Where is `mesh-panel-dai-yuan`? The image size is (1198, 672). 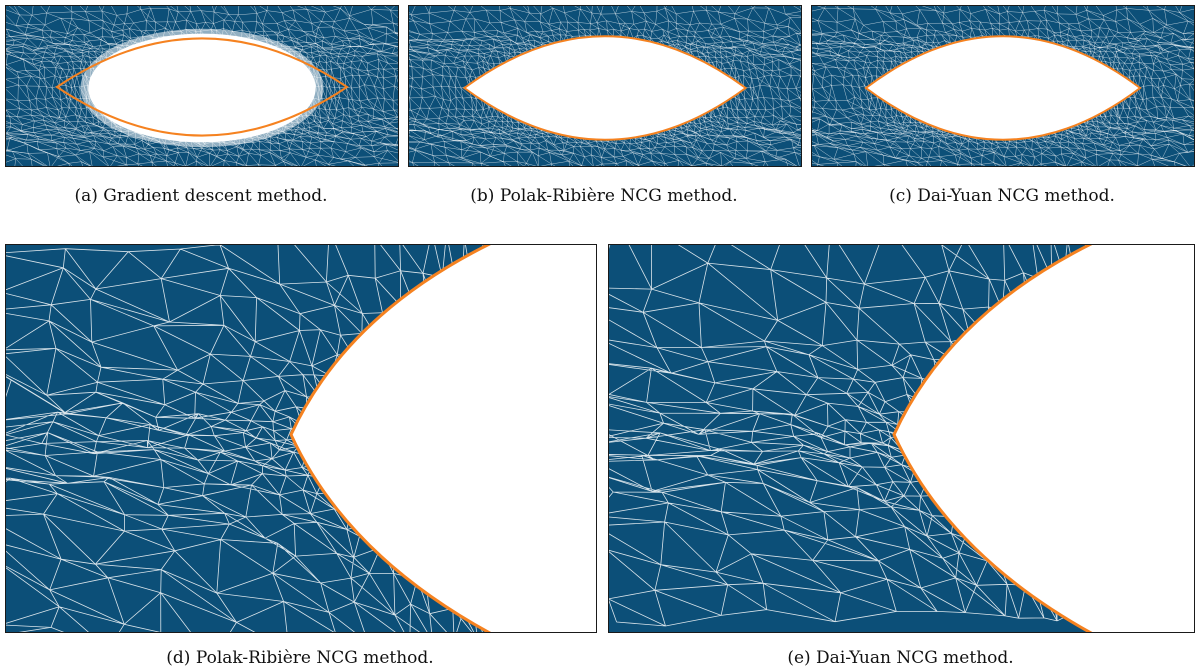 mesh-panel-dai-yuan is located at coordinates (1003, 86).